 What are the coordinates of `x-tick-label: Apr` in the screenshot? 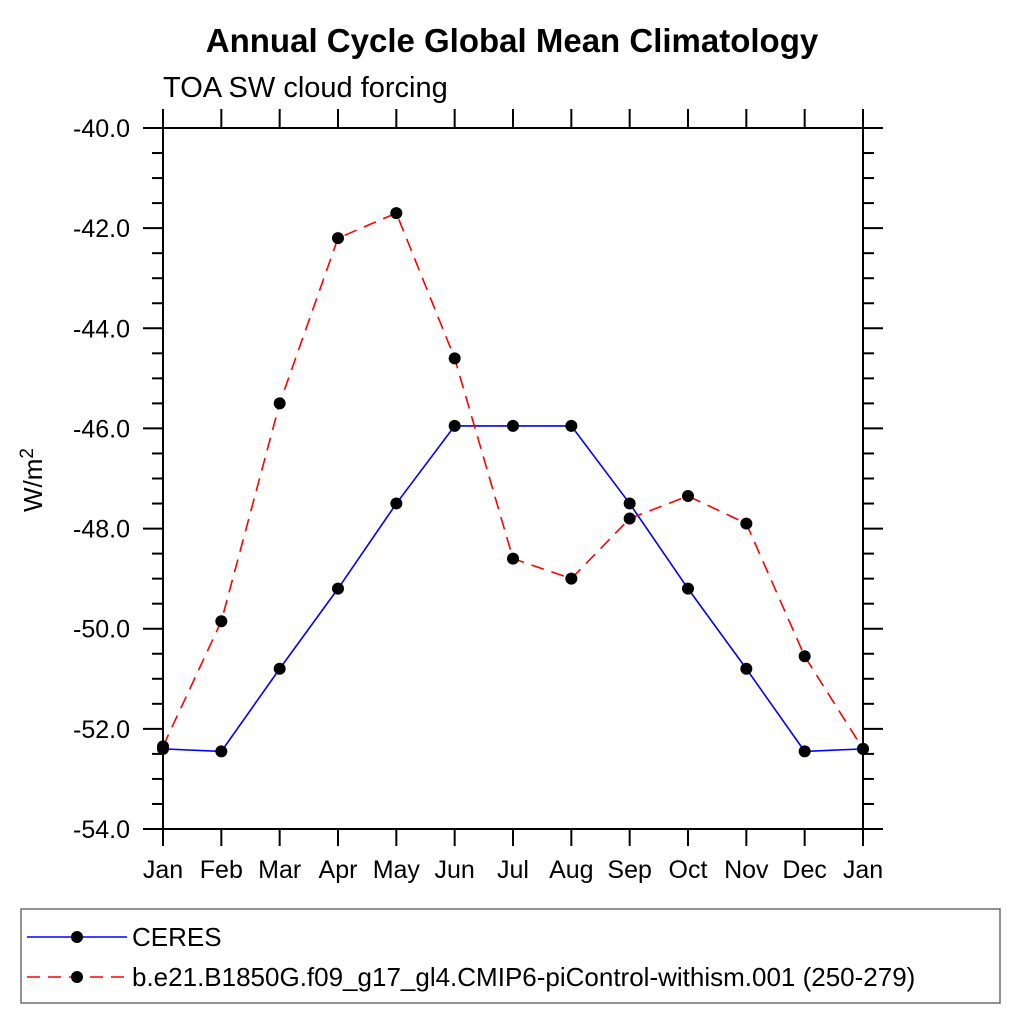 It's located at (338, 870).